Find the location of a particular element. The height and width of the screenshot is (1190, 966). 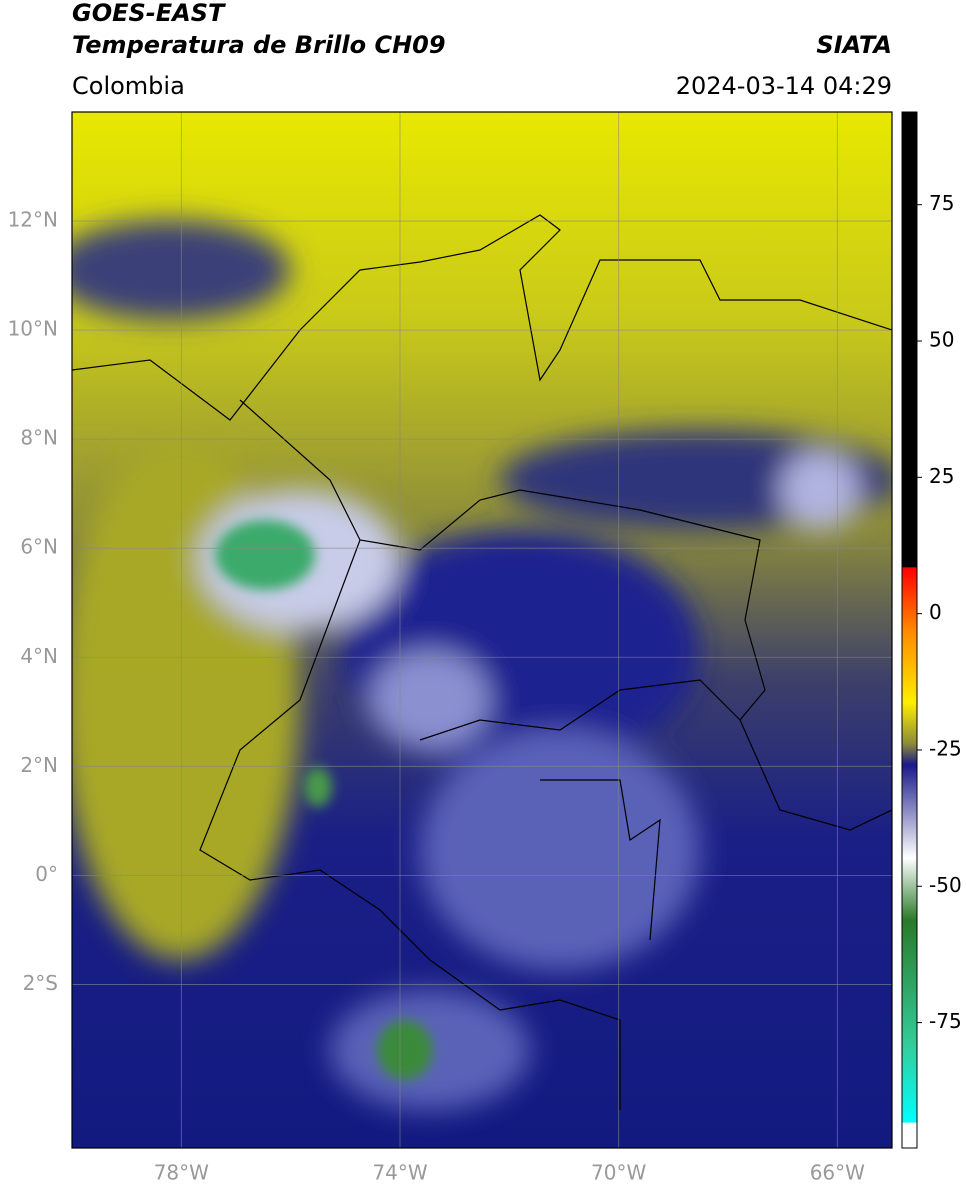

x-tick-label: 70°W is located at coordinates (618, 1173).